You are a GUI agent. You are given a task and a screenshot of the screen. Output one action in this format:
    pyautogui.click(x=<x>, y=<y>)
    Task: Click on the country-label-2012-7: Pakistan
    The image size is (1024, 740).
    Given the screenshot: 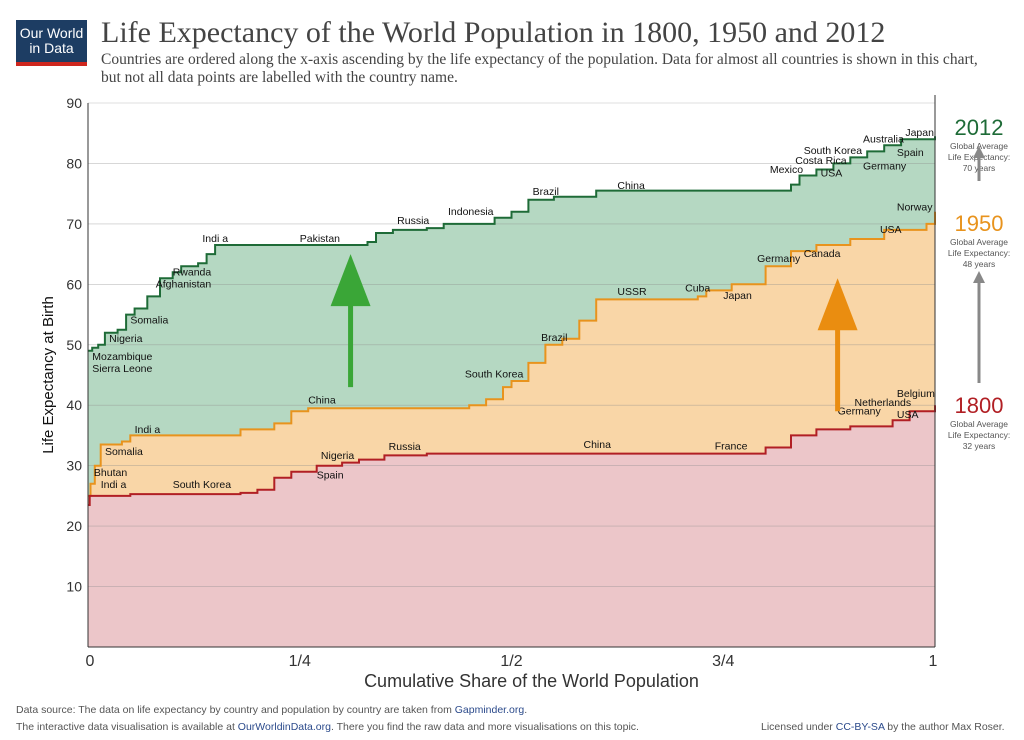 What is the action you would take?
    pyautogui.click(x=320, y=239)
    